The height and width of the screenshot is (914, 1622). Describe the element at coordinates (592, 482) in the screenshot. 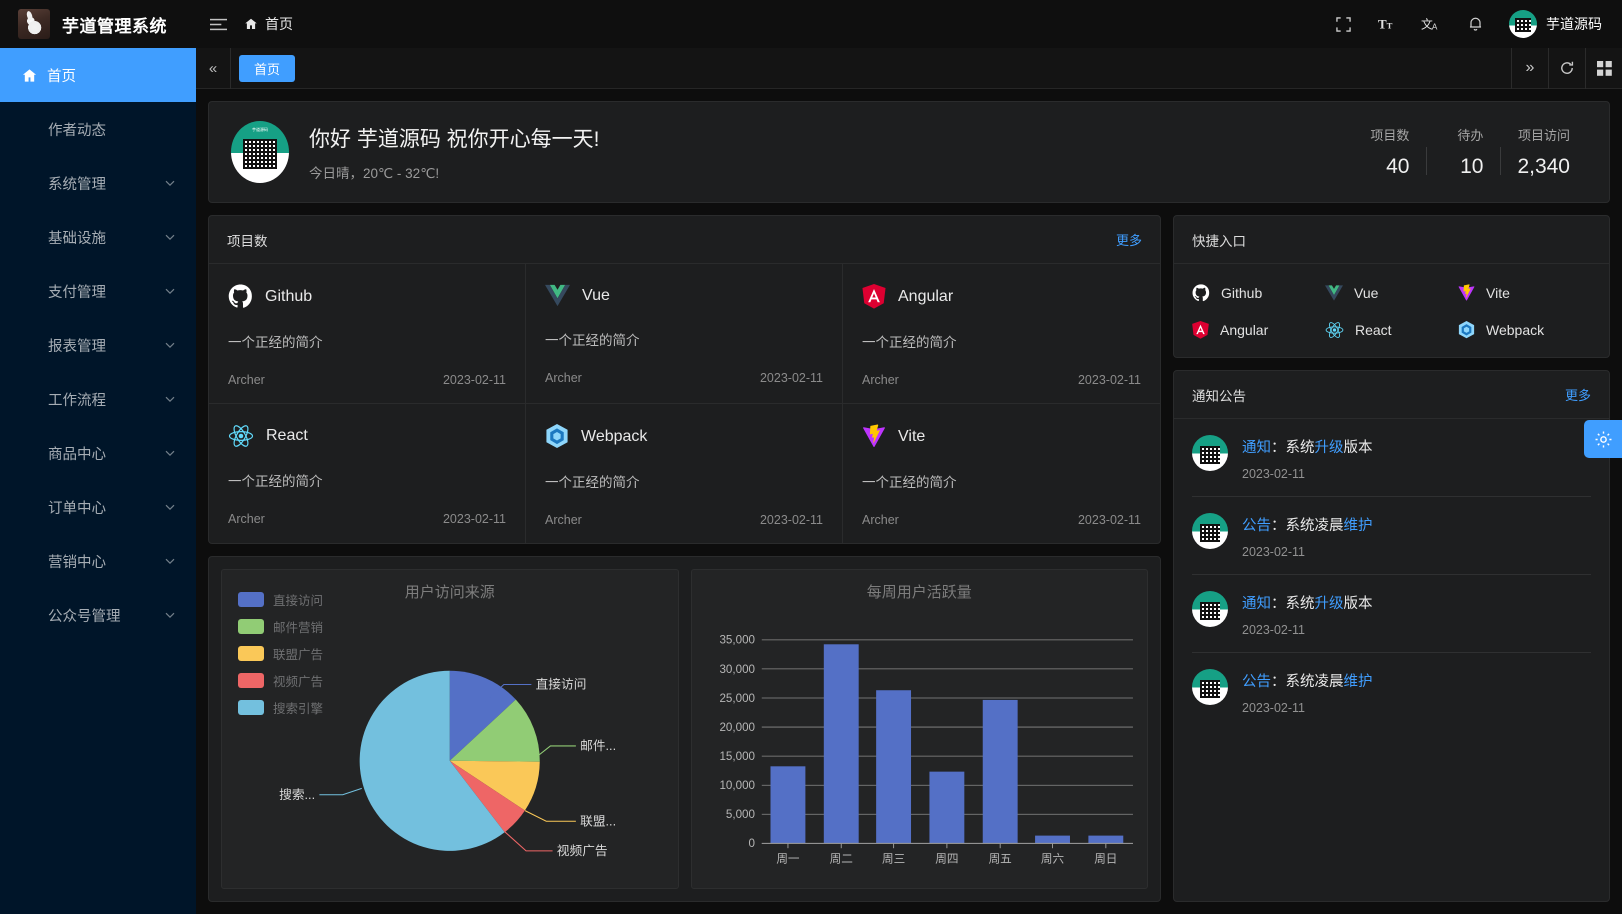

I see `project-desc: 一个正经的简介` at that location.